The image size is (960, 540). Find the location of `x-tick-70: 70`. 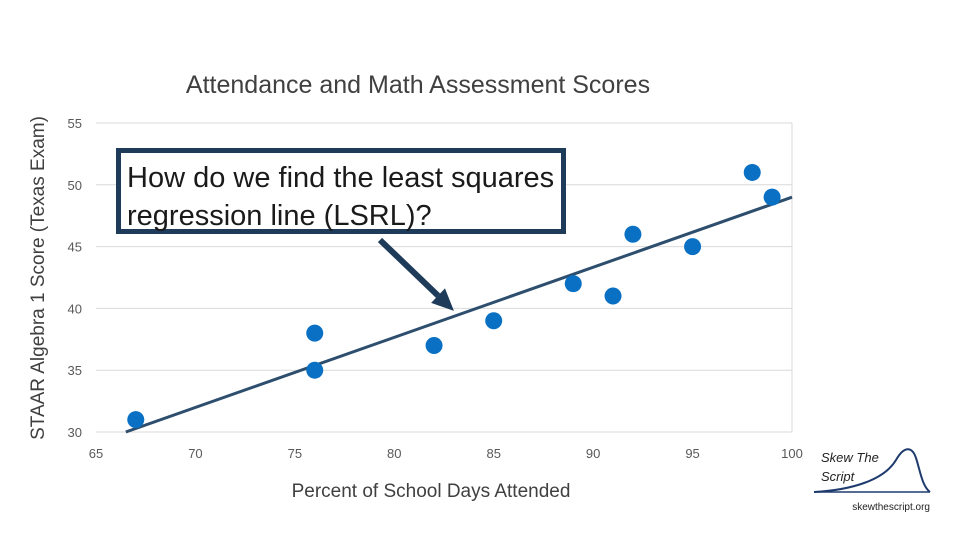

x-tick-70: 70 is located at coordinates (195, 453).